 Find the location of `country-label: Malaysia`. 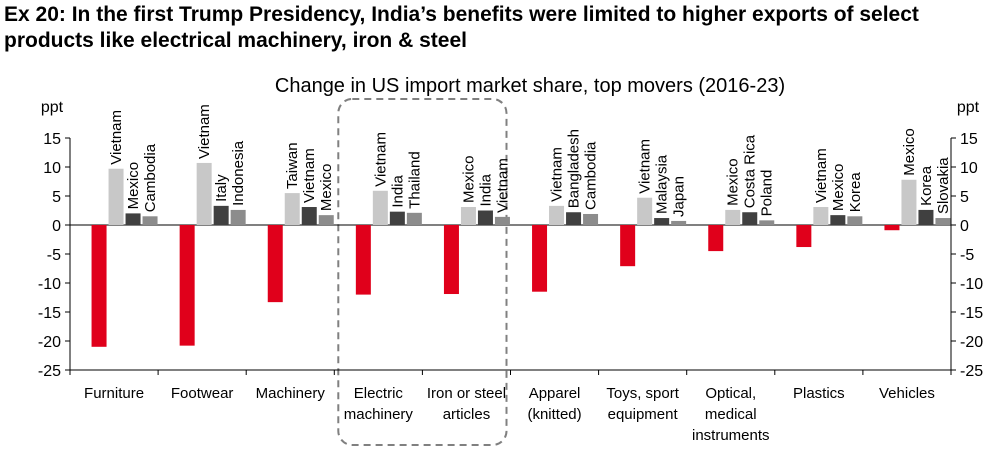

country-label: Malaysia is located at coordinates (662, 184).